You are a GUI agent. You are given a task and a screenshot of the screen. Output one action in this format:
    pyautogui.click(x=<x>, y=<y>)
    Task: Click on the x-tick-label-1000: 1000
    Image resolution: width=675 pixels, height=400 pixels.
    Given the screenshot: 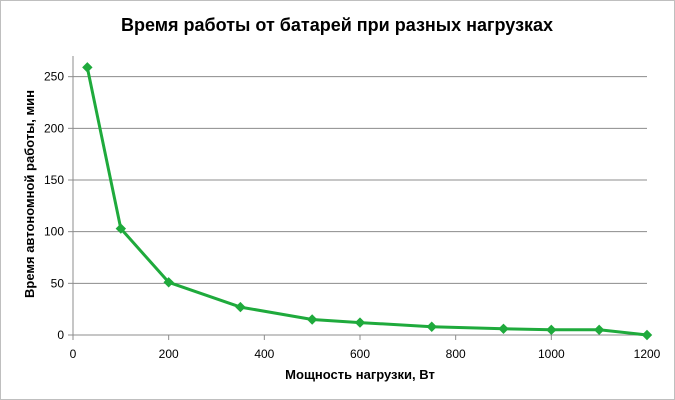 What is the action you would take?
    pyautogui.click(x=551, y=354)
    